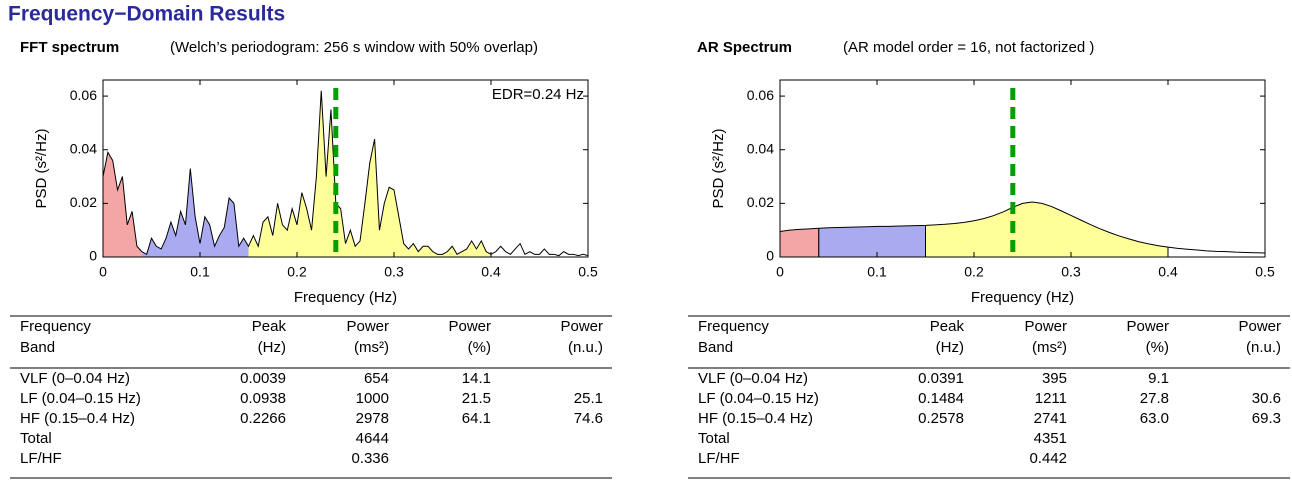 Image resolution: width=1292 pixels, height=484 pixels. What do you see at coordinates (263, 398) in the screenshot?
I see `table-cell: 0.0938` at bounding box center [263, 398].